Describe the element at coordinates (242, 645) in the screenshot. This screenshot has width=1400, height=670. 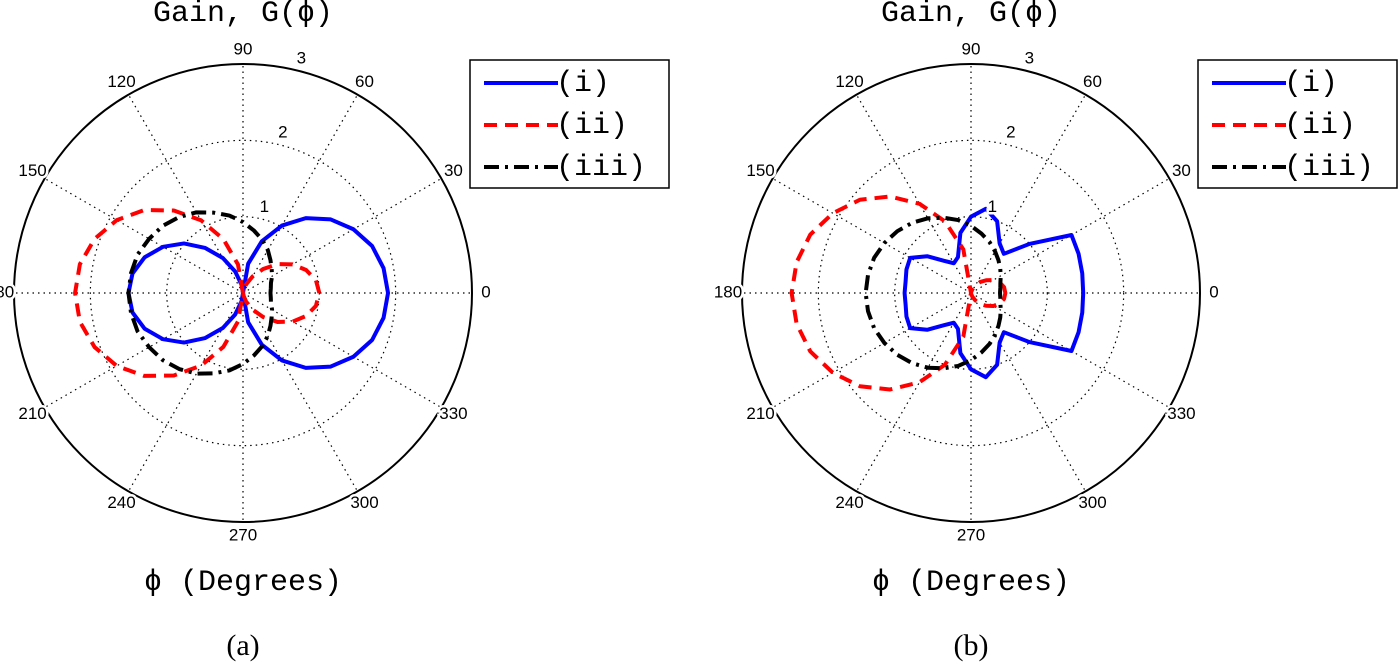
I see `caption: (a)` at that location.